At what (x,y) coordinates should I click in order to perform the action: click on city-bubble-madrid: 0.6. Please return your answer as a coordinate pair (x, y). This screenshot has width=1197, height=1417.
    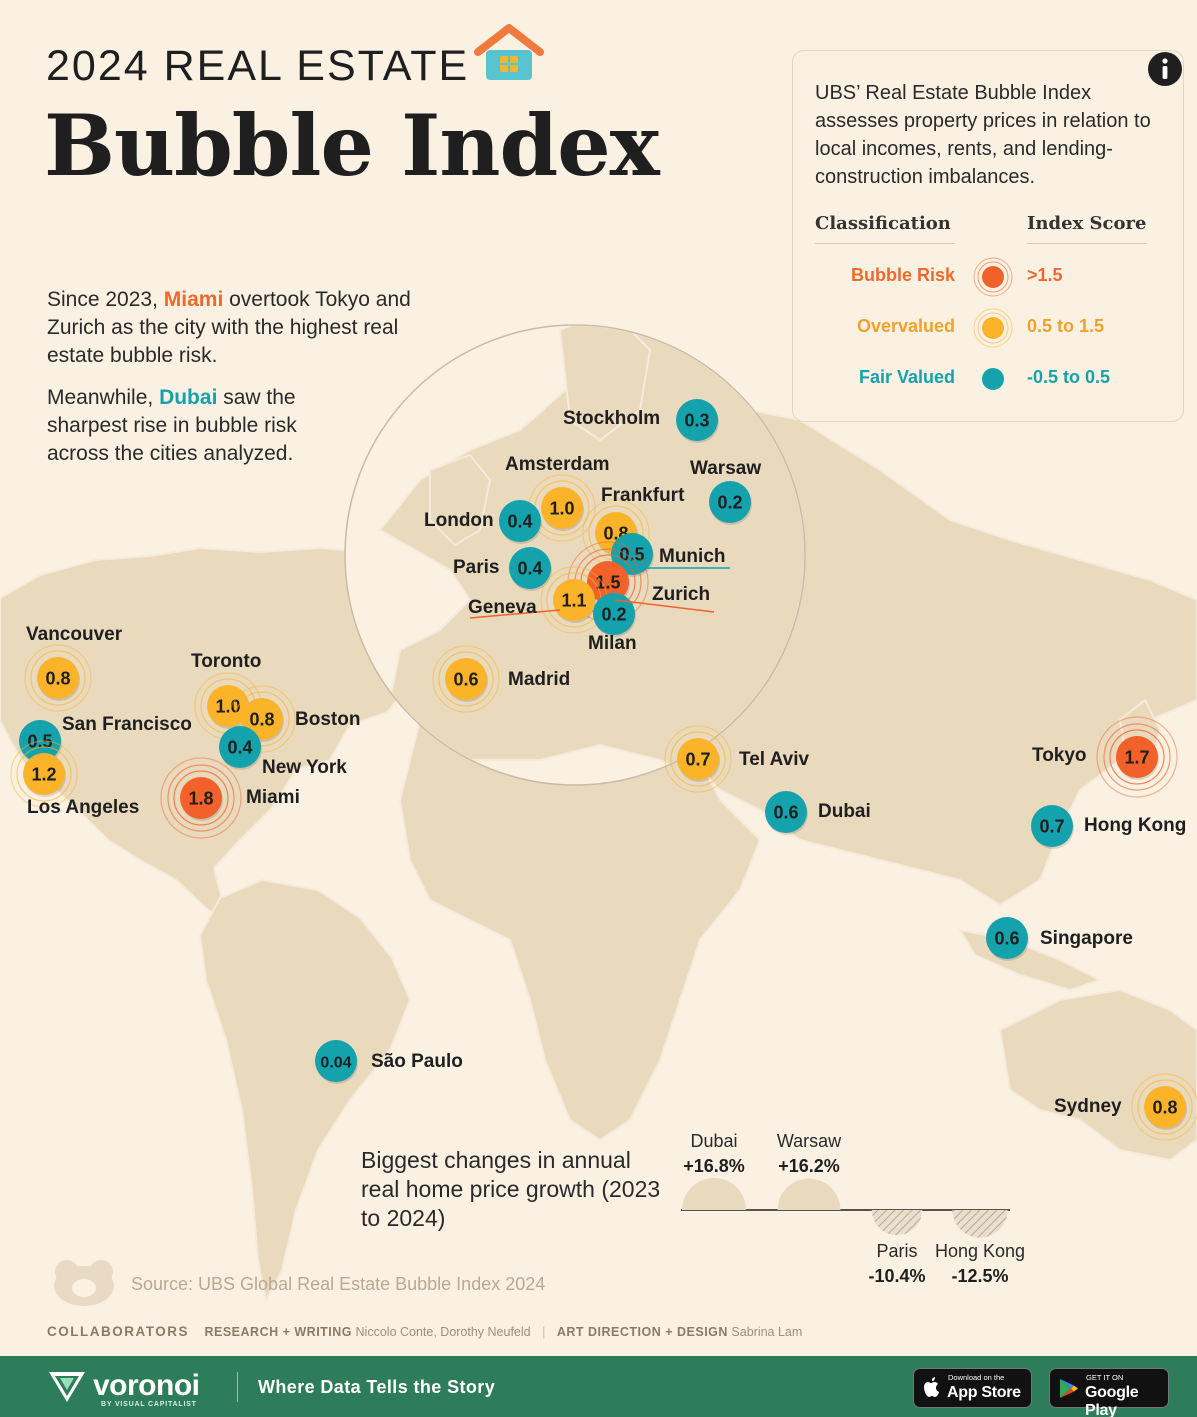
    Looking at the image, I should click on (466, 679).